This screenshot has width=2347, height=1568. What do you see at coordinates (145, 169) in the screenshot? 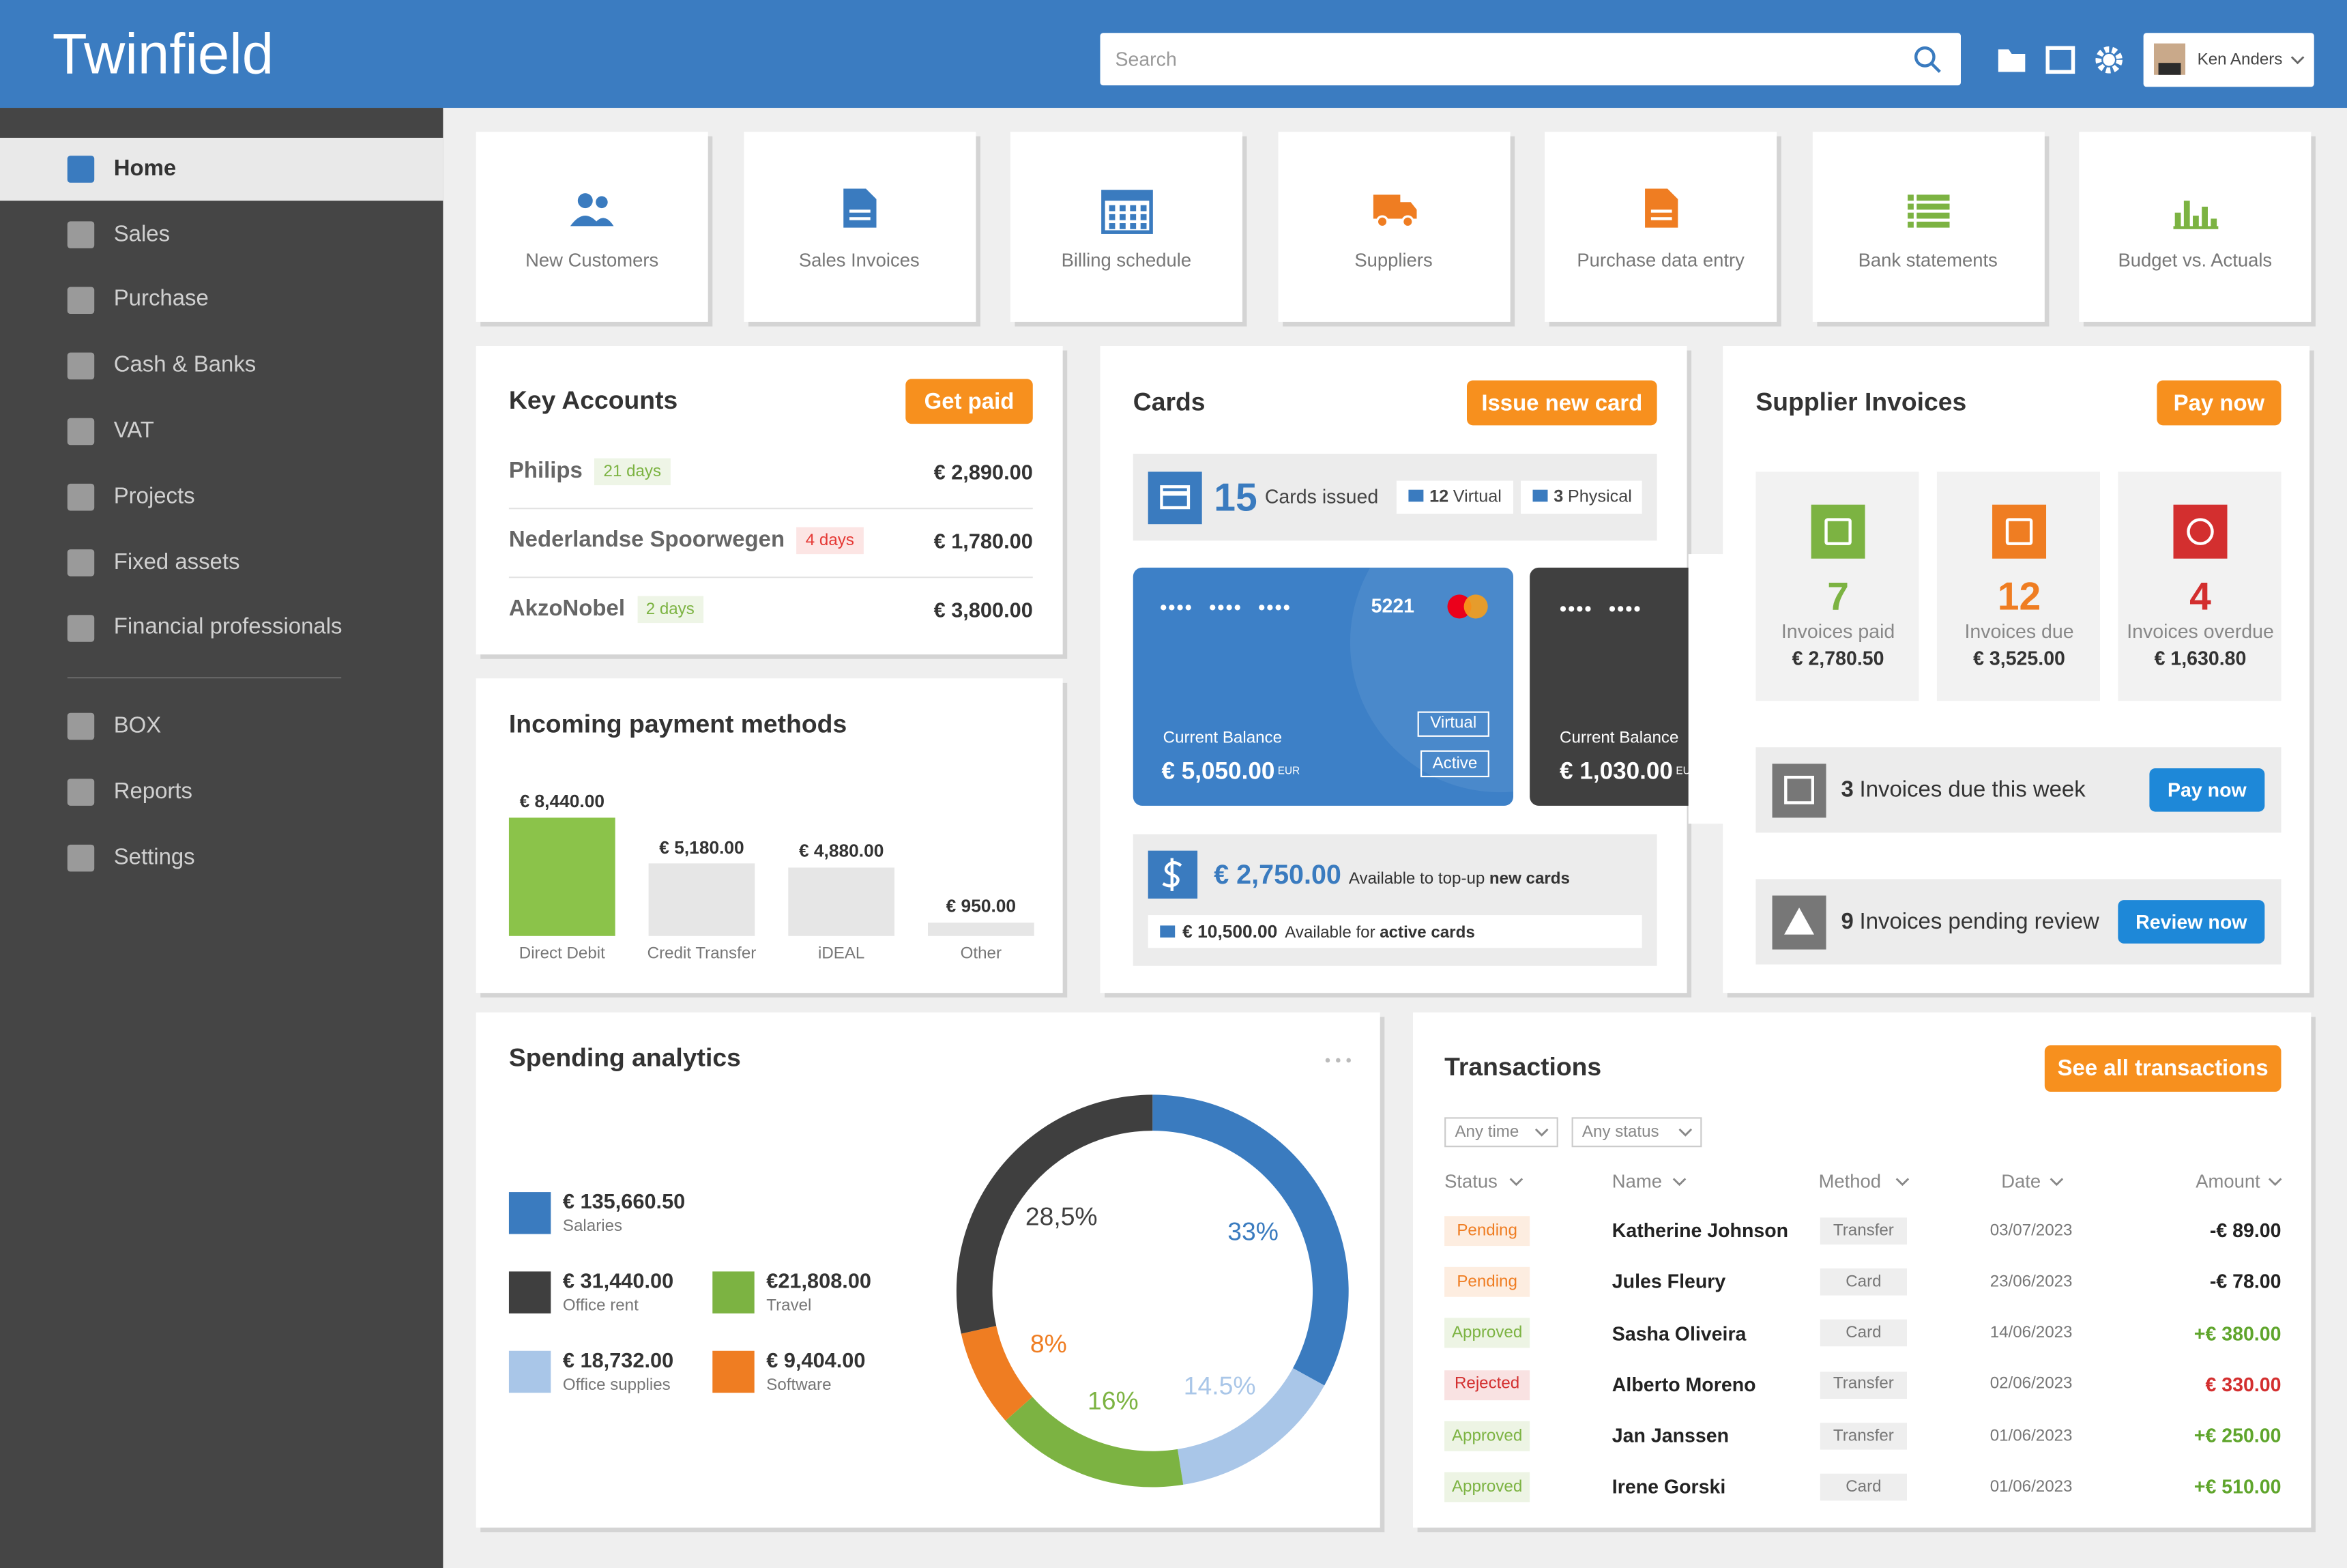
I see `sidebar-item: Home` at bounding box center [145, 169].